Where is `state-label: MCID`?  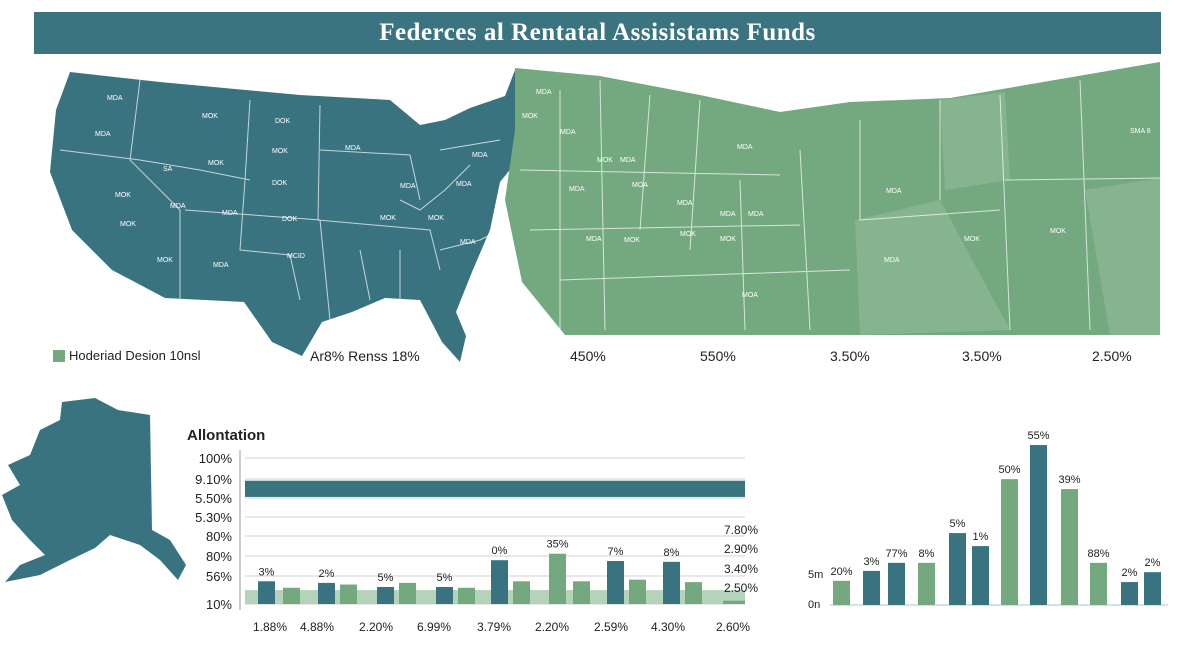
state-label: MCID is located at coordinates (296, 256).